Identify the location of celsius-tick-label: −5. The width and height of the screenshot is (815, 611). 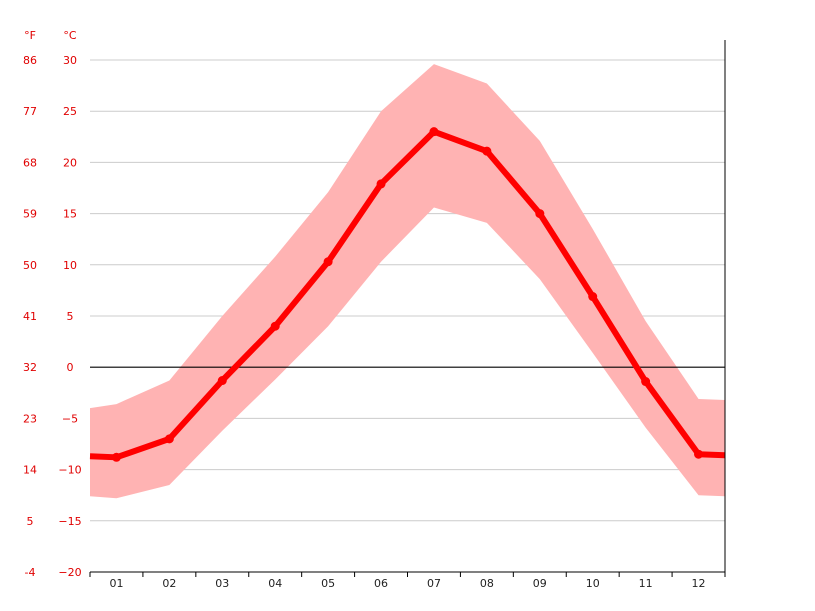
(70, 418).